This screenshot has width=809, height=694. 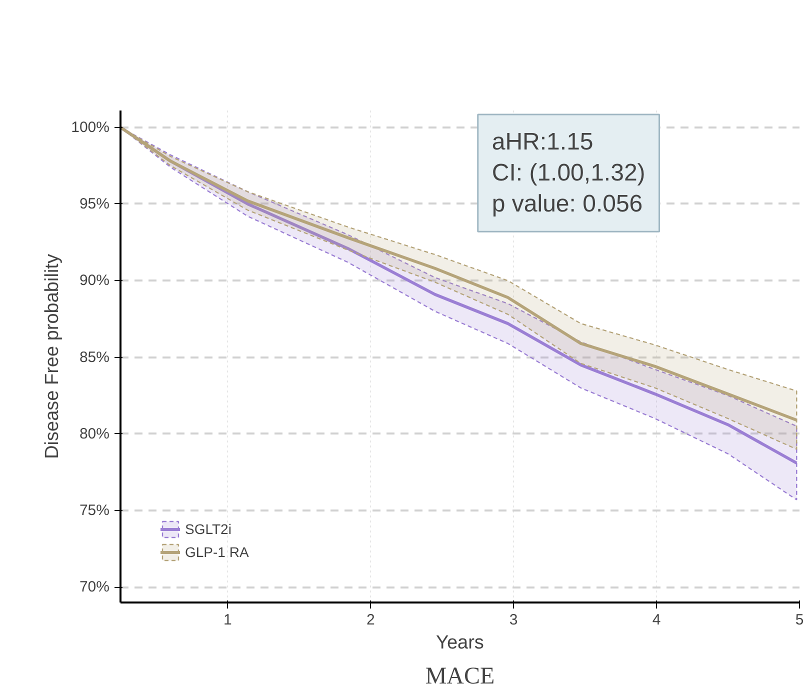 I want to click on y-axis-title: Disease Free probability, so click(x=53, y=356).